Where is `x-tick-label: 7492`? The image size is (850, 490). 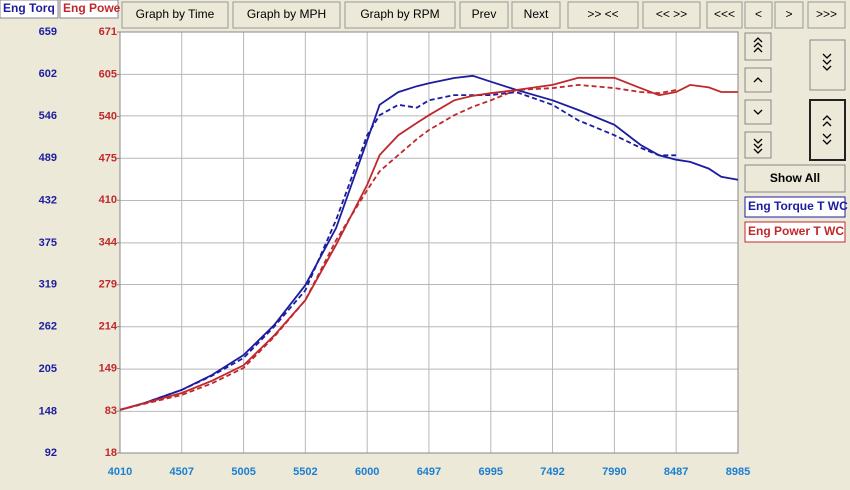 x-tick-label: 7492 is located at coordinates (552, 472).